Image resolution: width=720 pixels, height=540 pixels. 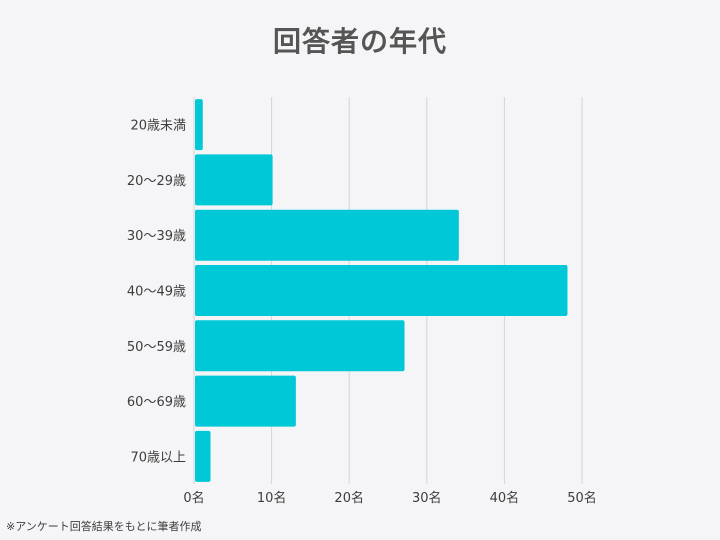 I want to click on x-tick-label: 20名, so click(x=349, y=498).